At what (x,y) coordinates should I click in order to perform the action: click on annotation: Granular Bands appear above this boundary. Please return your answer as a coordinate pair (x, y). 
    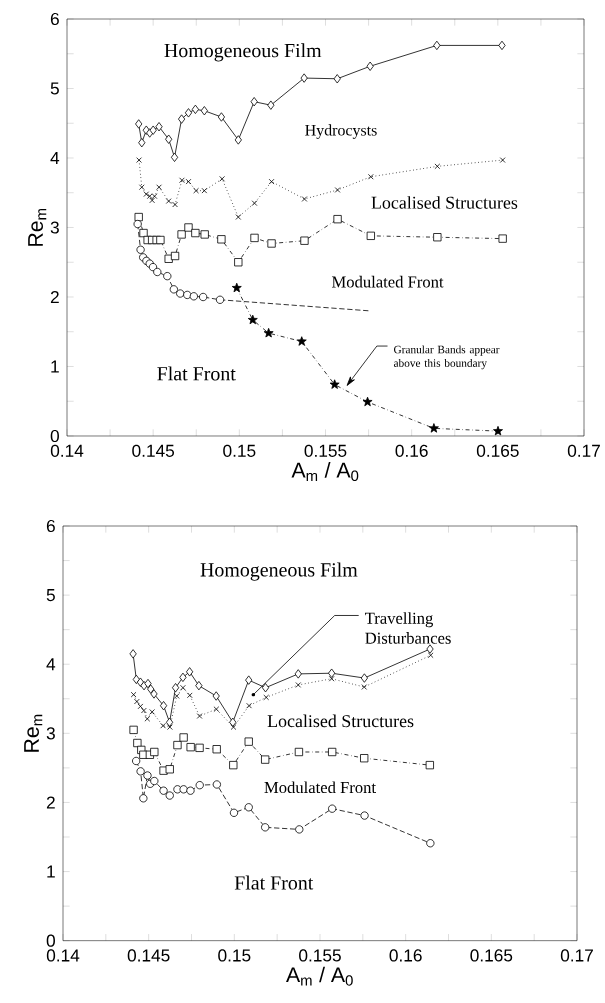
    Looking at the image, I should click on (446, 357).